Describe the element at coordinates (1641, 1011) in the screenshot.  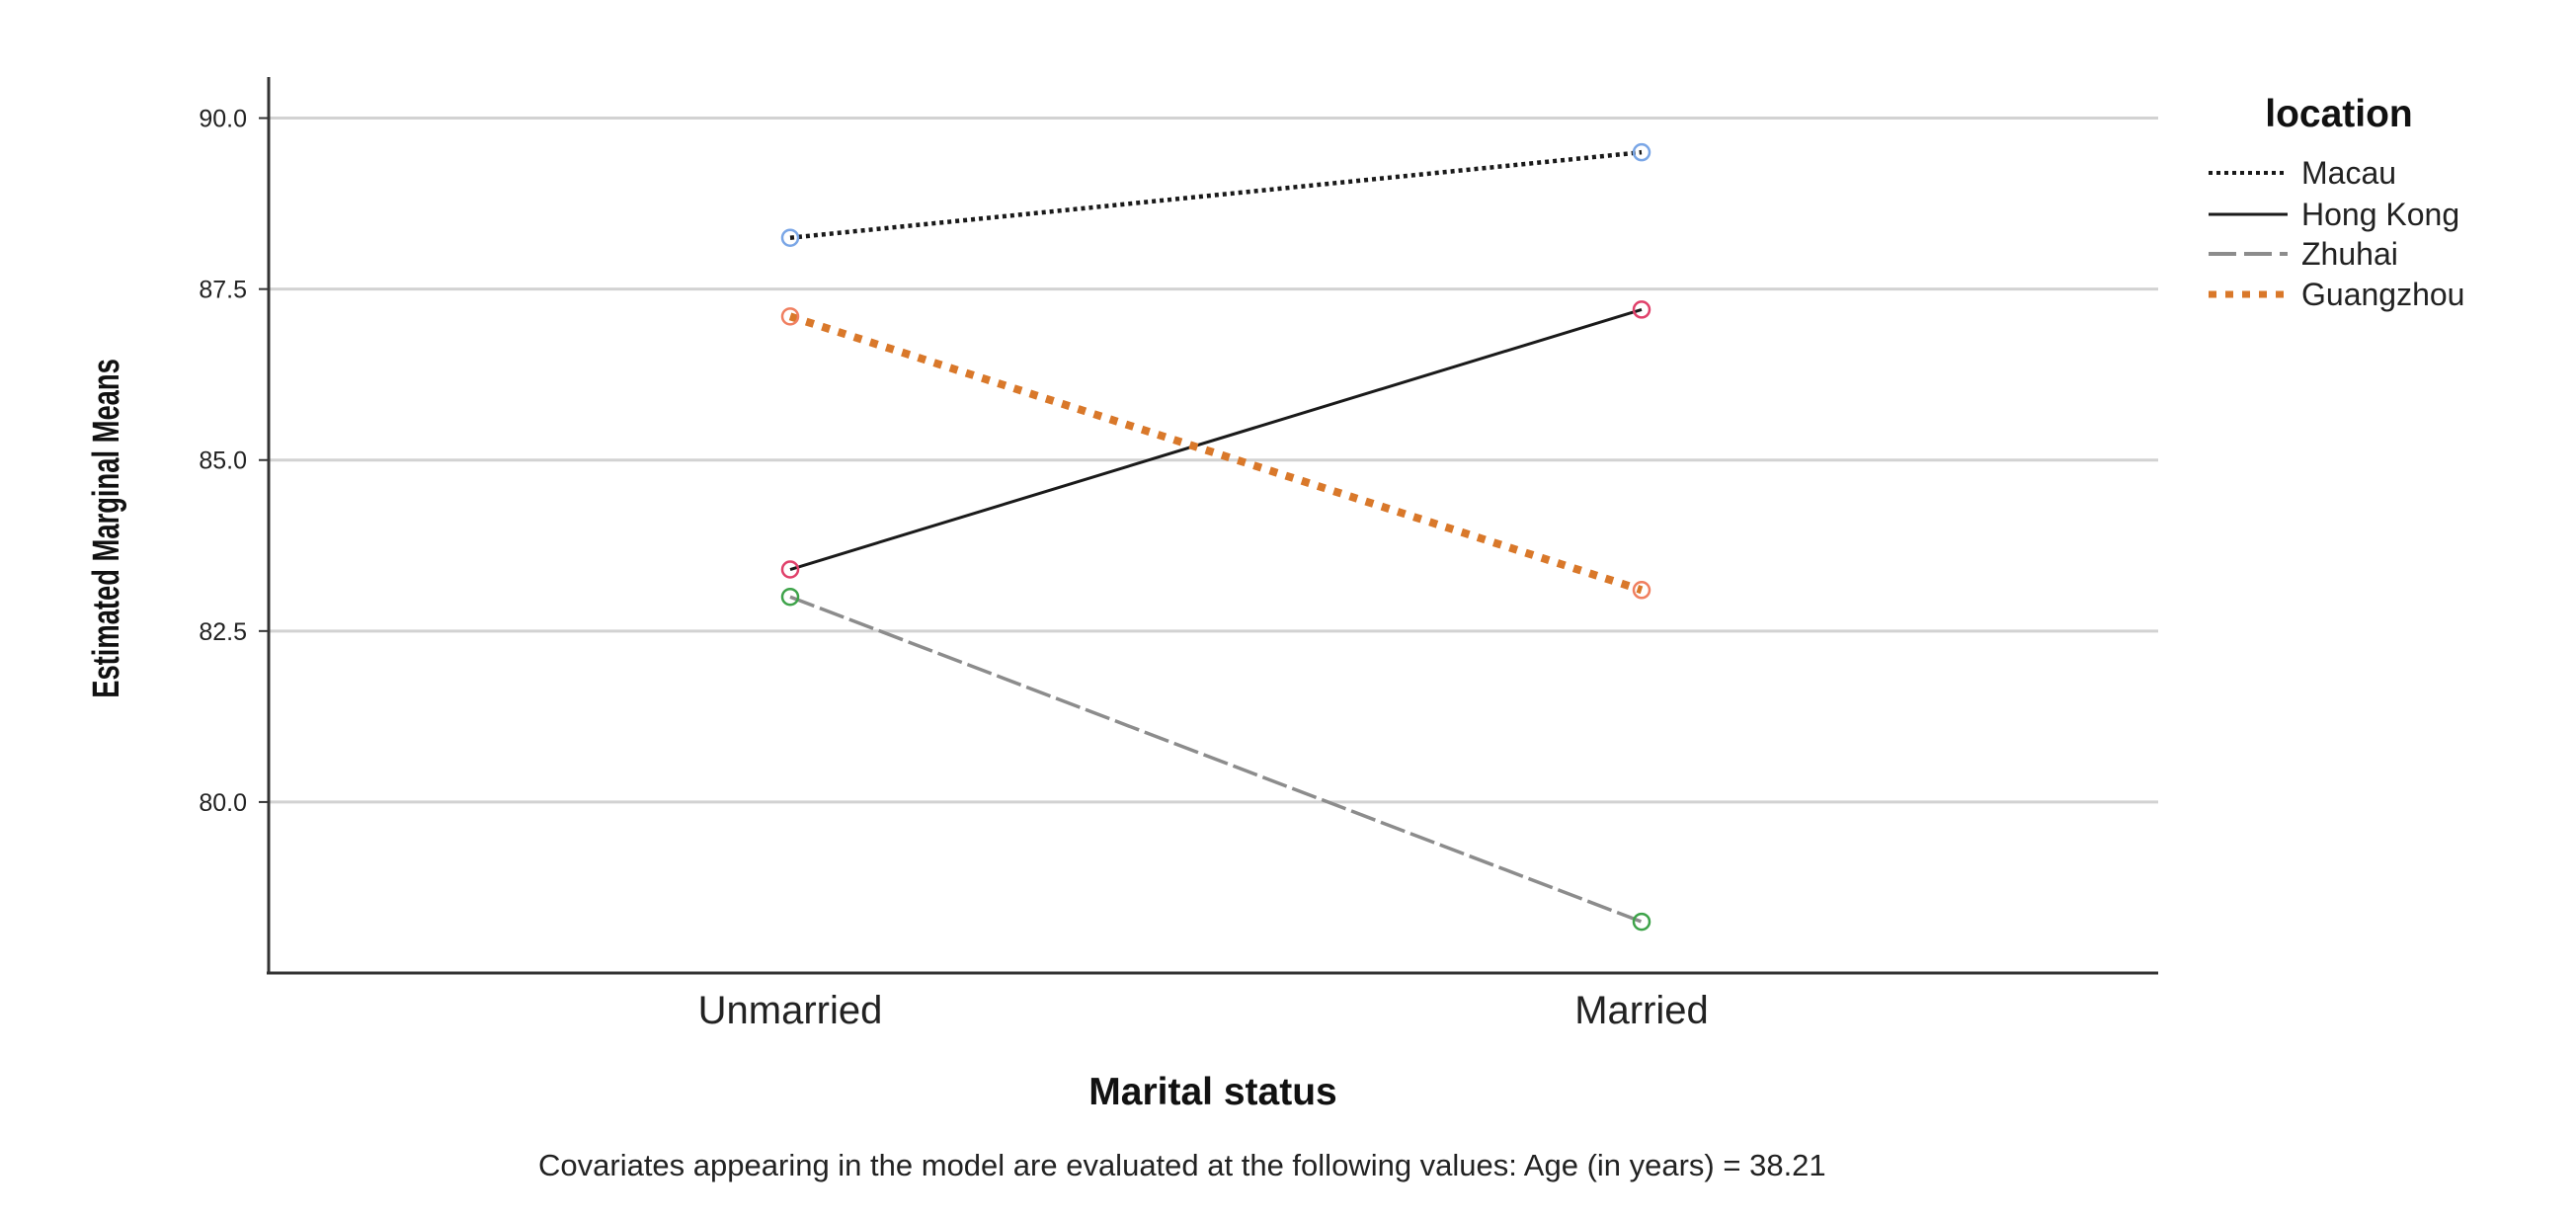
I see `x-category-label: Married` at that location.